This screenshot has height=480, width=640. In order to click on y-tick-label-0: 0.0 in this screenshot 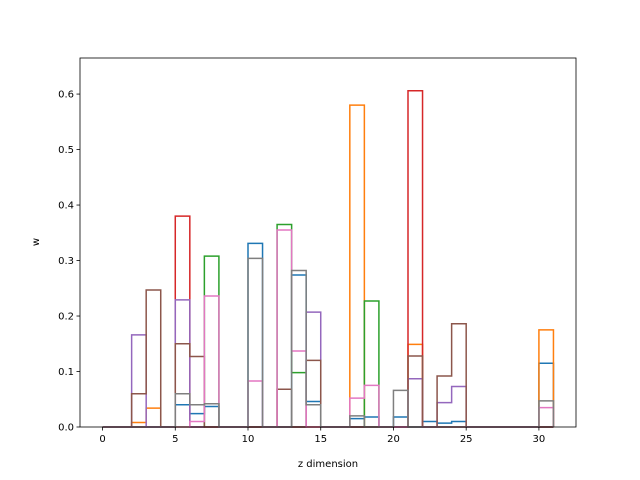, I will do `click(66, 428)`.